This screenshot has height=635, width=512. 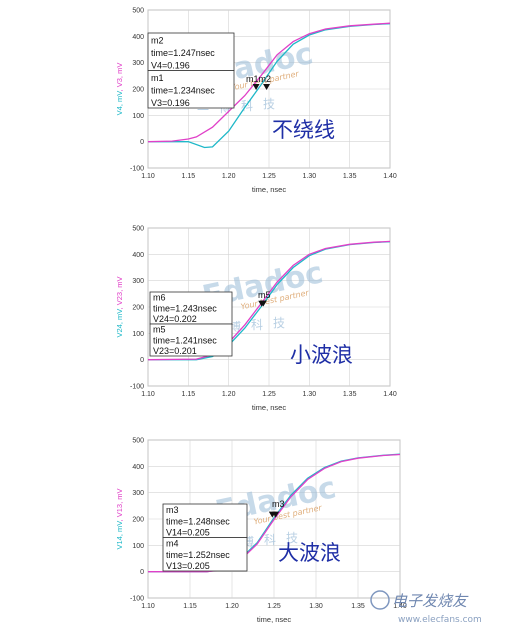 I want to click on series-line-V3, so click(x=269, y=82).